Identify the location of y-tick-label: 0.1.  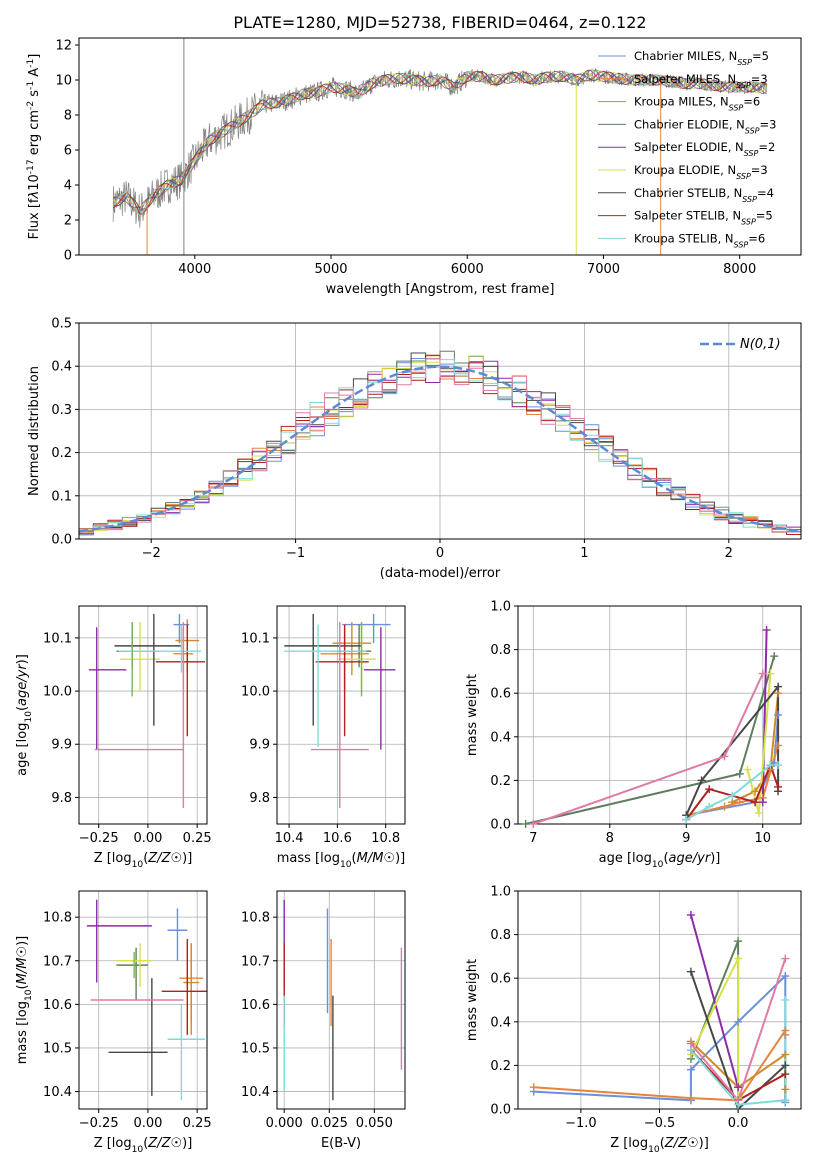
(61, 496).